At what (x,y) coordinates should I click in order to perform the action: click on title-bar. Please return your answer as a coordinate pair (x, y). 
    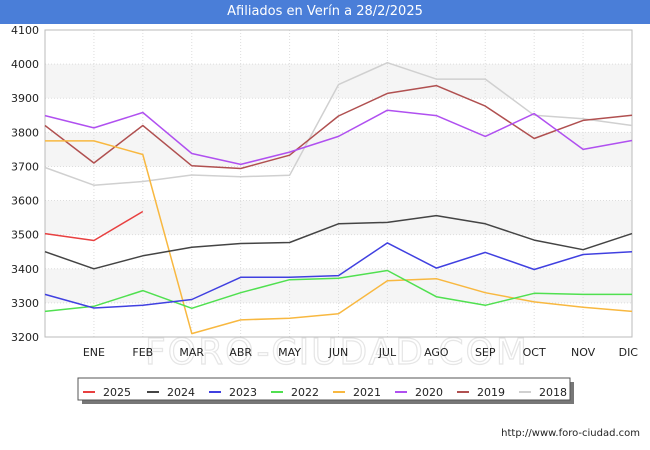
    Looking at the image, I should click on (325, 12).